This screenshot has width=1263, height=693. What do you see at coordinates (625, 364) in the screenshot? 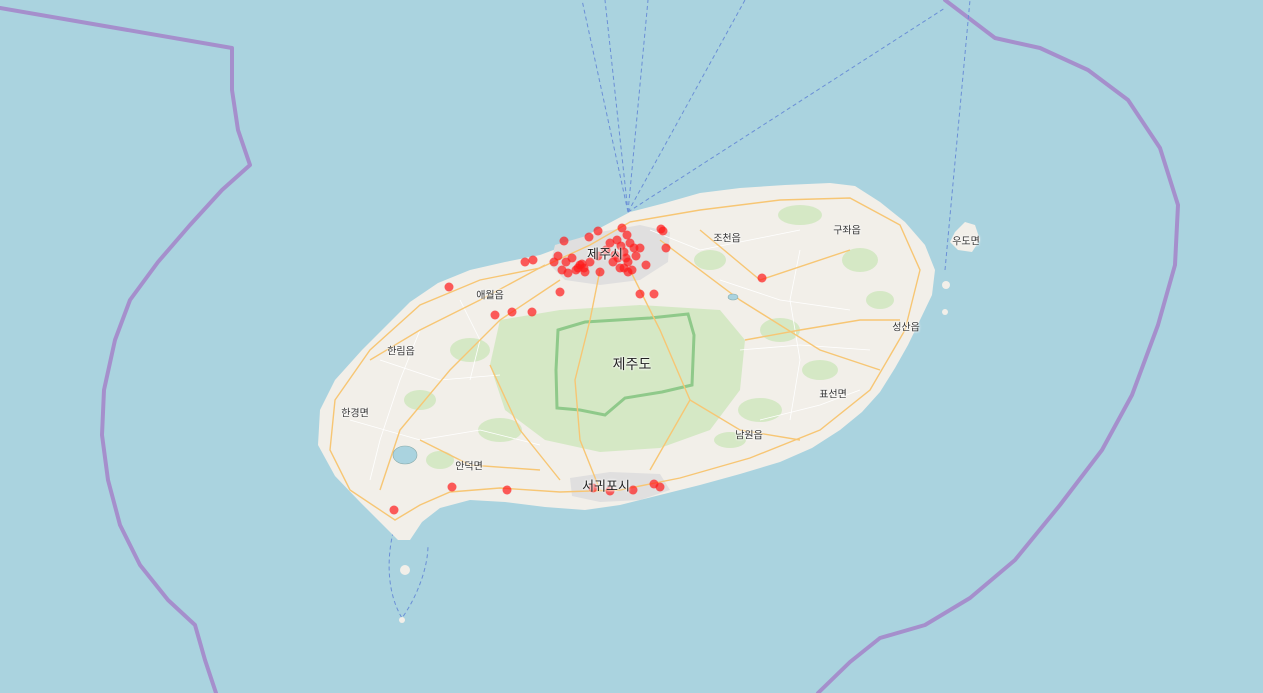
I see `hallasan-national-park` at bounding box center [625, 364].